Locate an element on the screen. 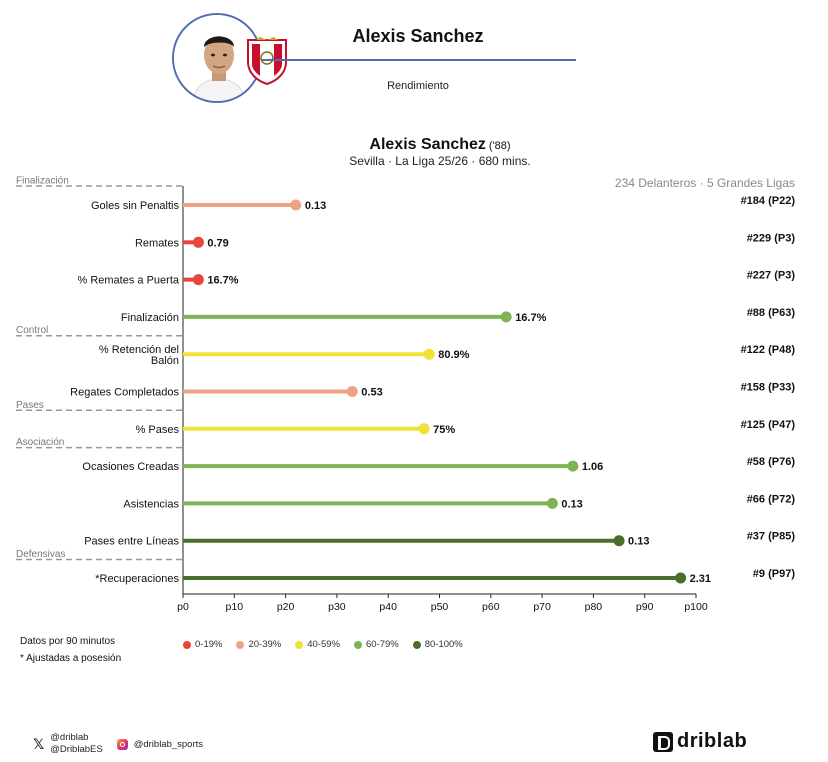 The height and width of the screenshot is (762, 828). rank-label: #37 (P85) is located at coordinates (771, 537).